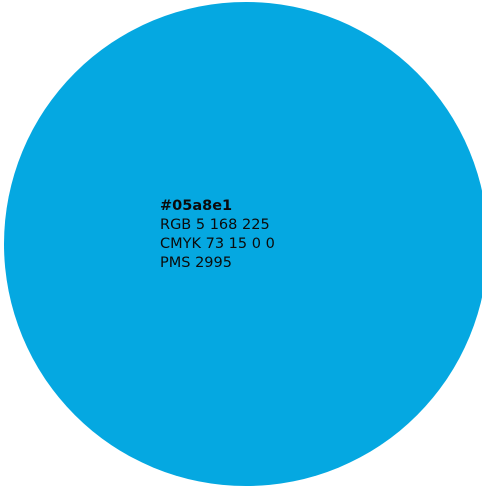 The image size is (482, 489). I want to click on rgb-value: RGB 5 168 225, so click(215, 225).